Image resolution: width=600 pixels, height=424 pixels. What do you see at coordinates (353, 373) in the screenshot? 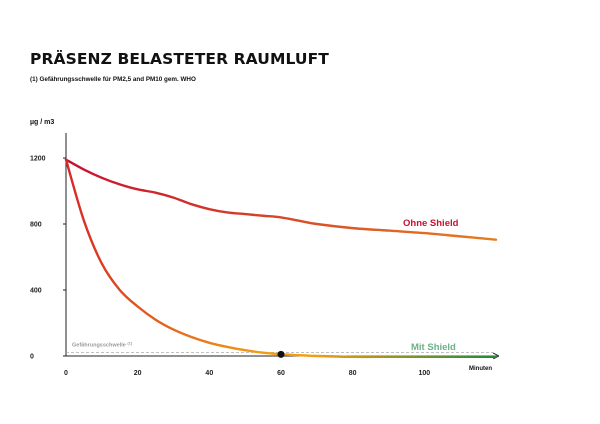
I see `x-tick-label: 80` at bounding box center [353, 373].